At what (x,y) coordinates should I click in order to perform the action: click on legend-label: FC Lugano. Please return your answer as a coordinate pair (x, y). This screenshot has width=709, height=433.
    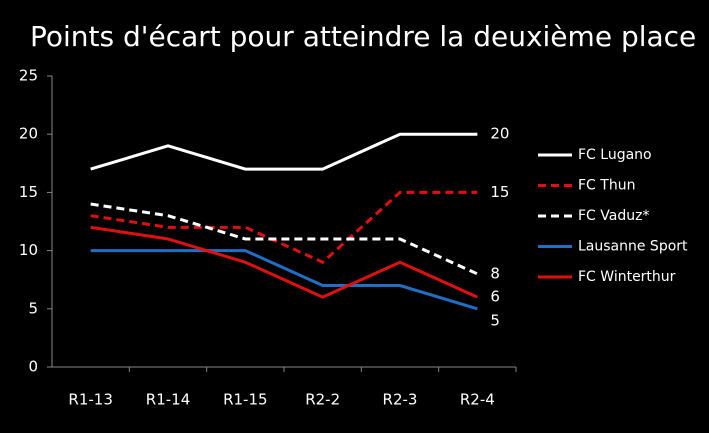
    Looking at the image, I should click on (615, 155).